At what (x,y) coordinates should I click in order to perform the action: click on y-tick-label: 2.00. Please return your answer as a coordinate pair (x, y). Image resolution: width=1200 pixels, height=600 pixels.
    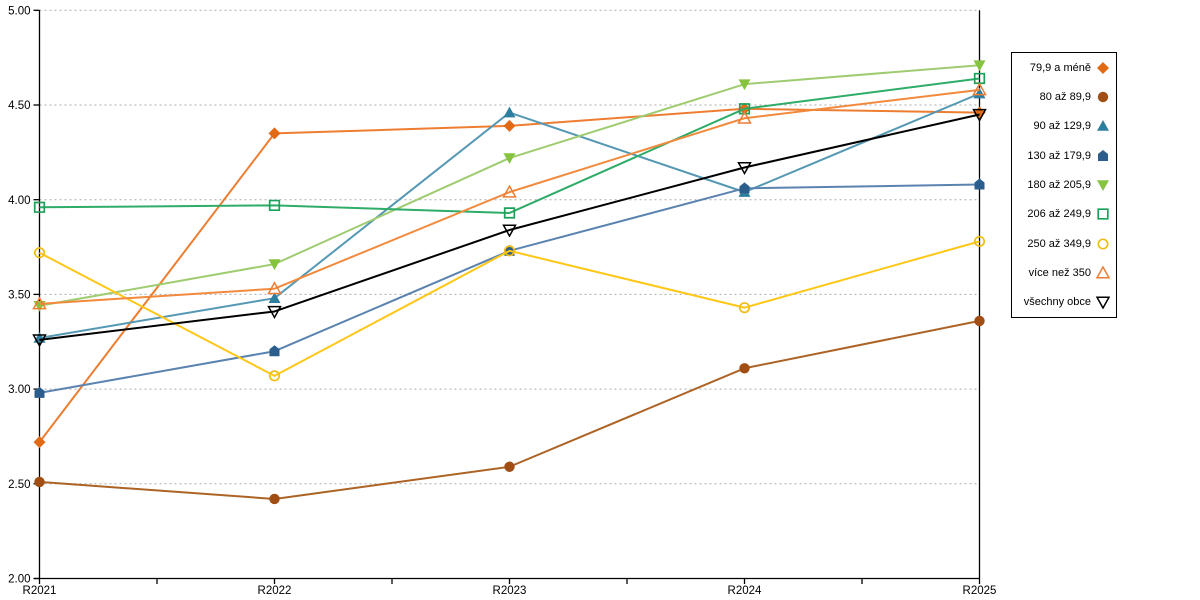
    Looking at the image, I should click on (19, 580).